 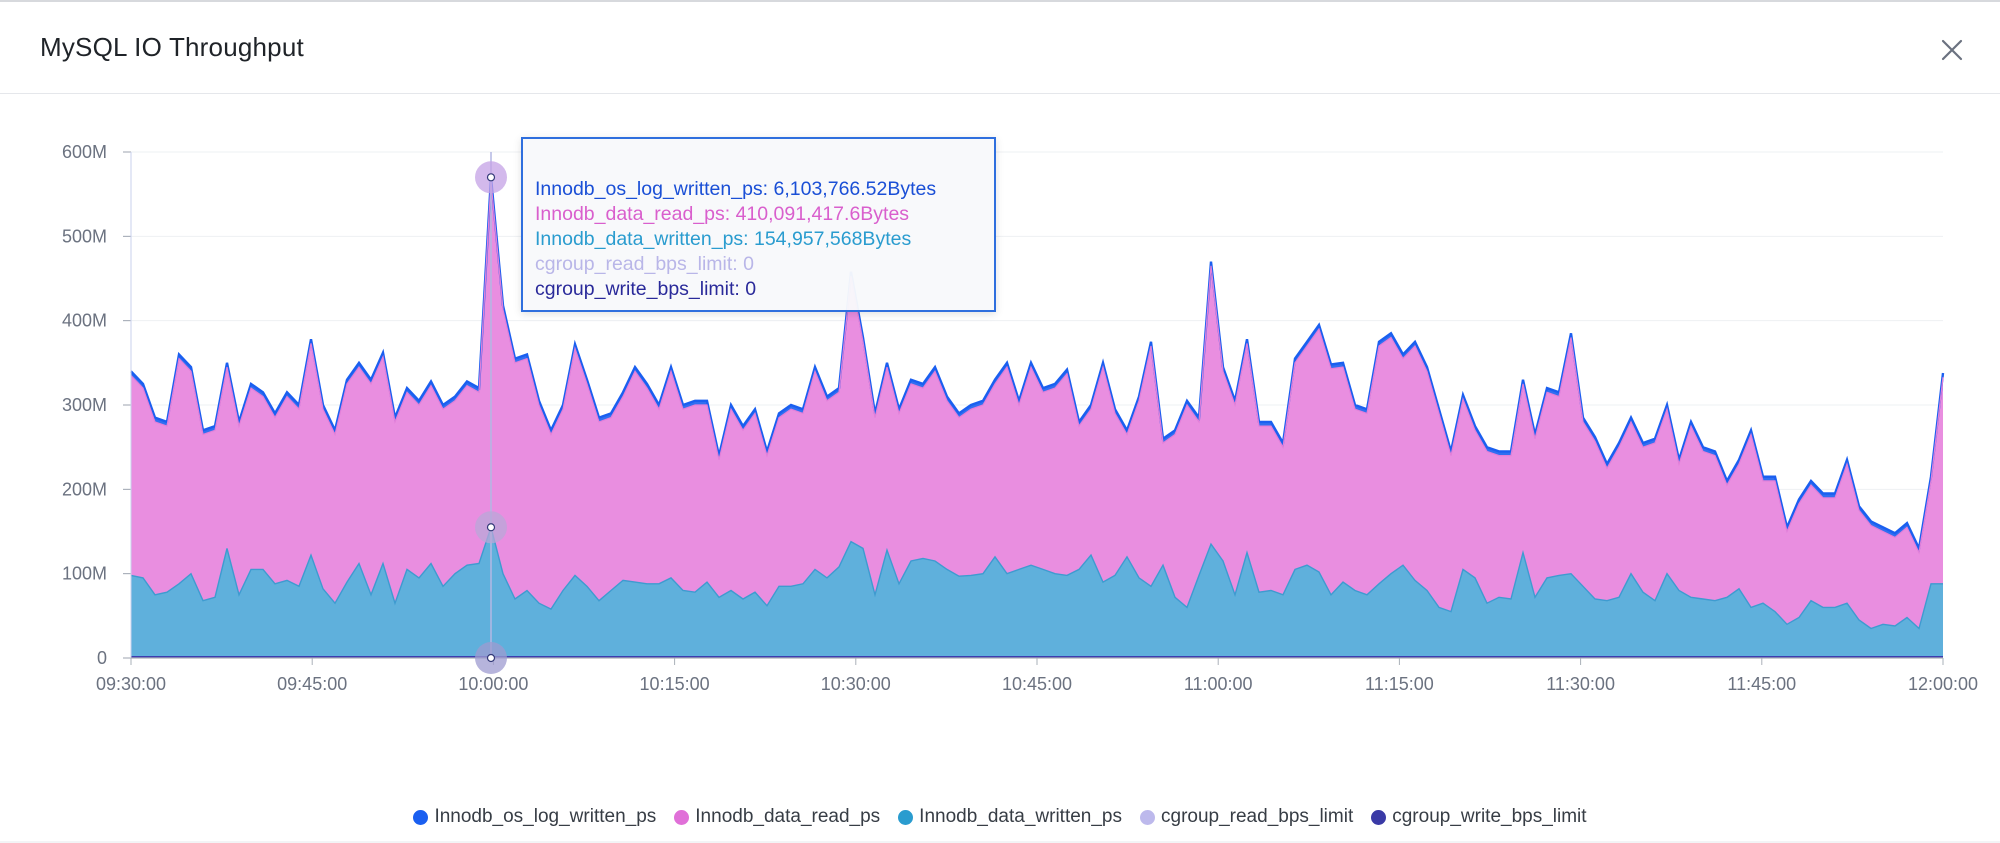 I want to click on series-area-innodb-data-written, so click(x=1037, y=592).